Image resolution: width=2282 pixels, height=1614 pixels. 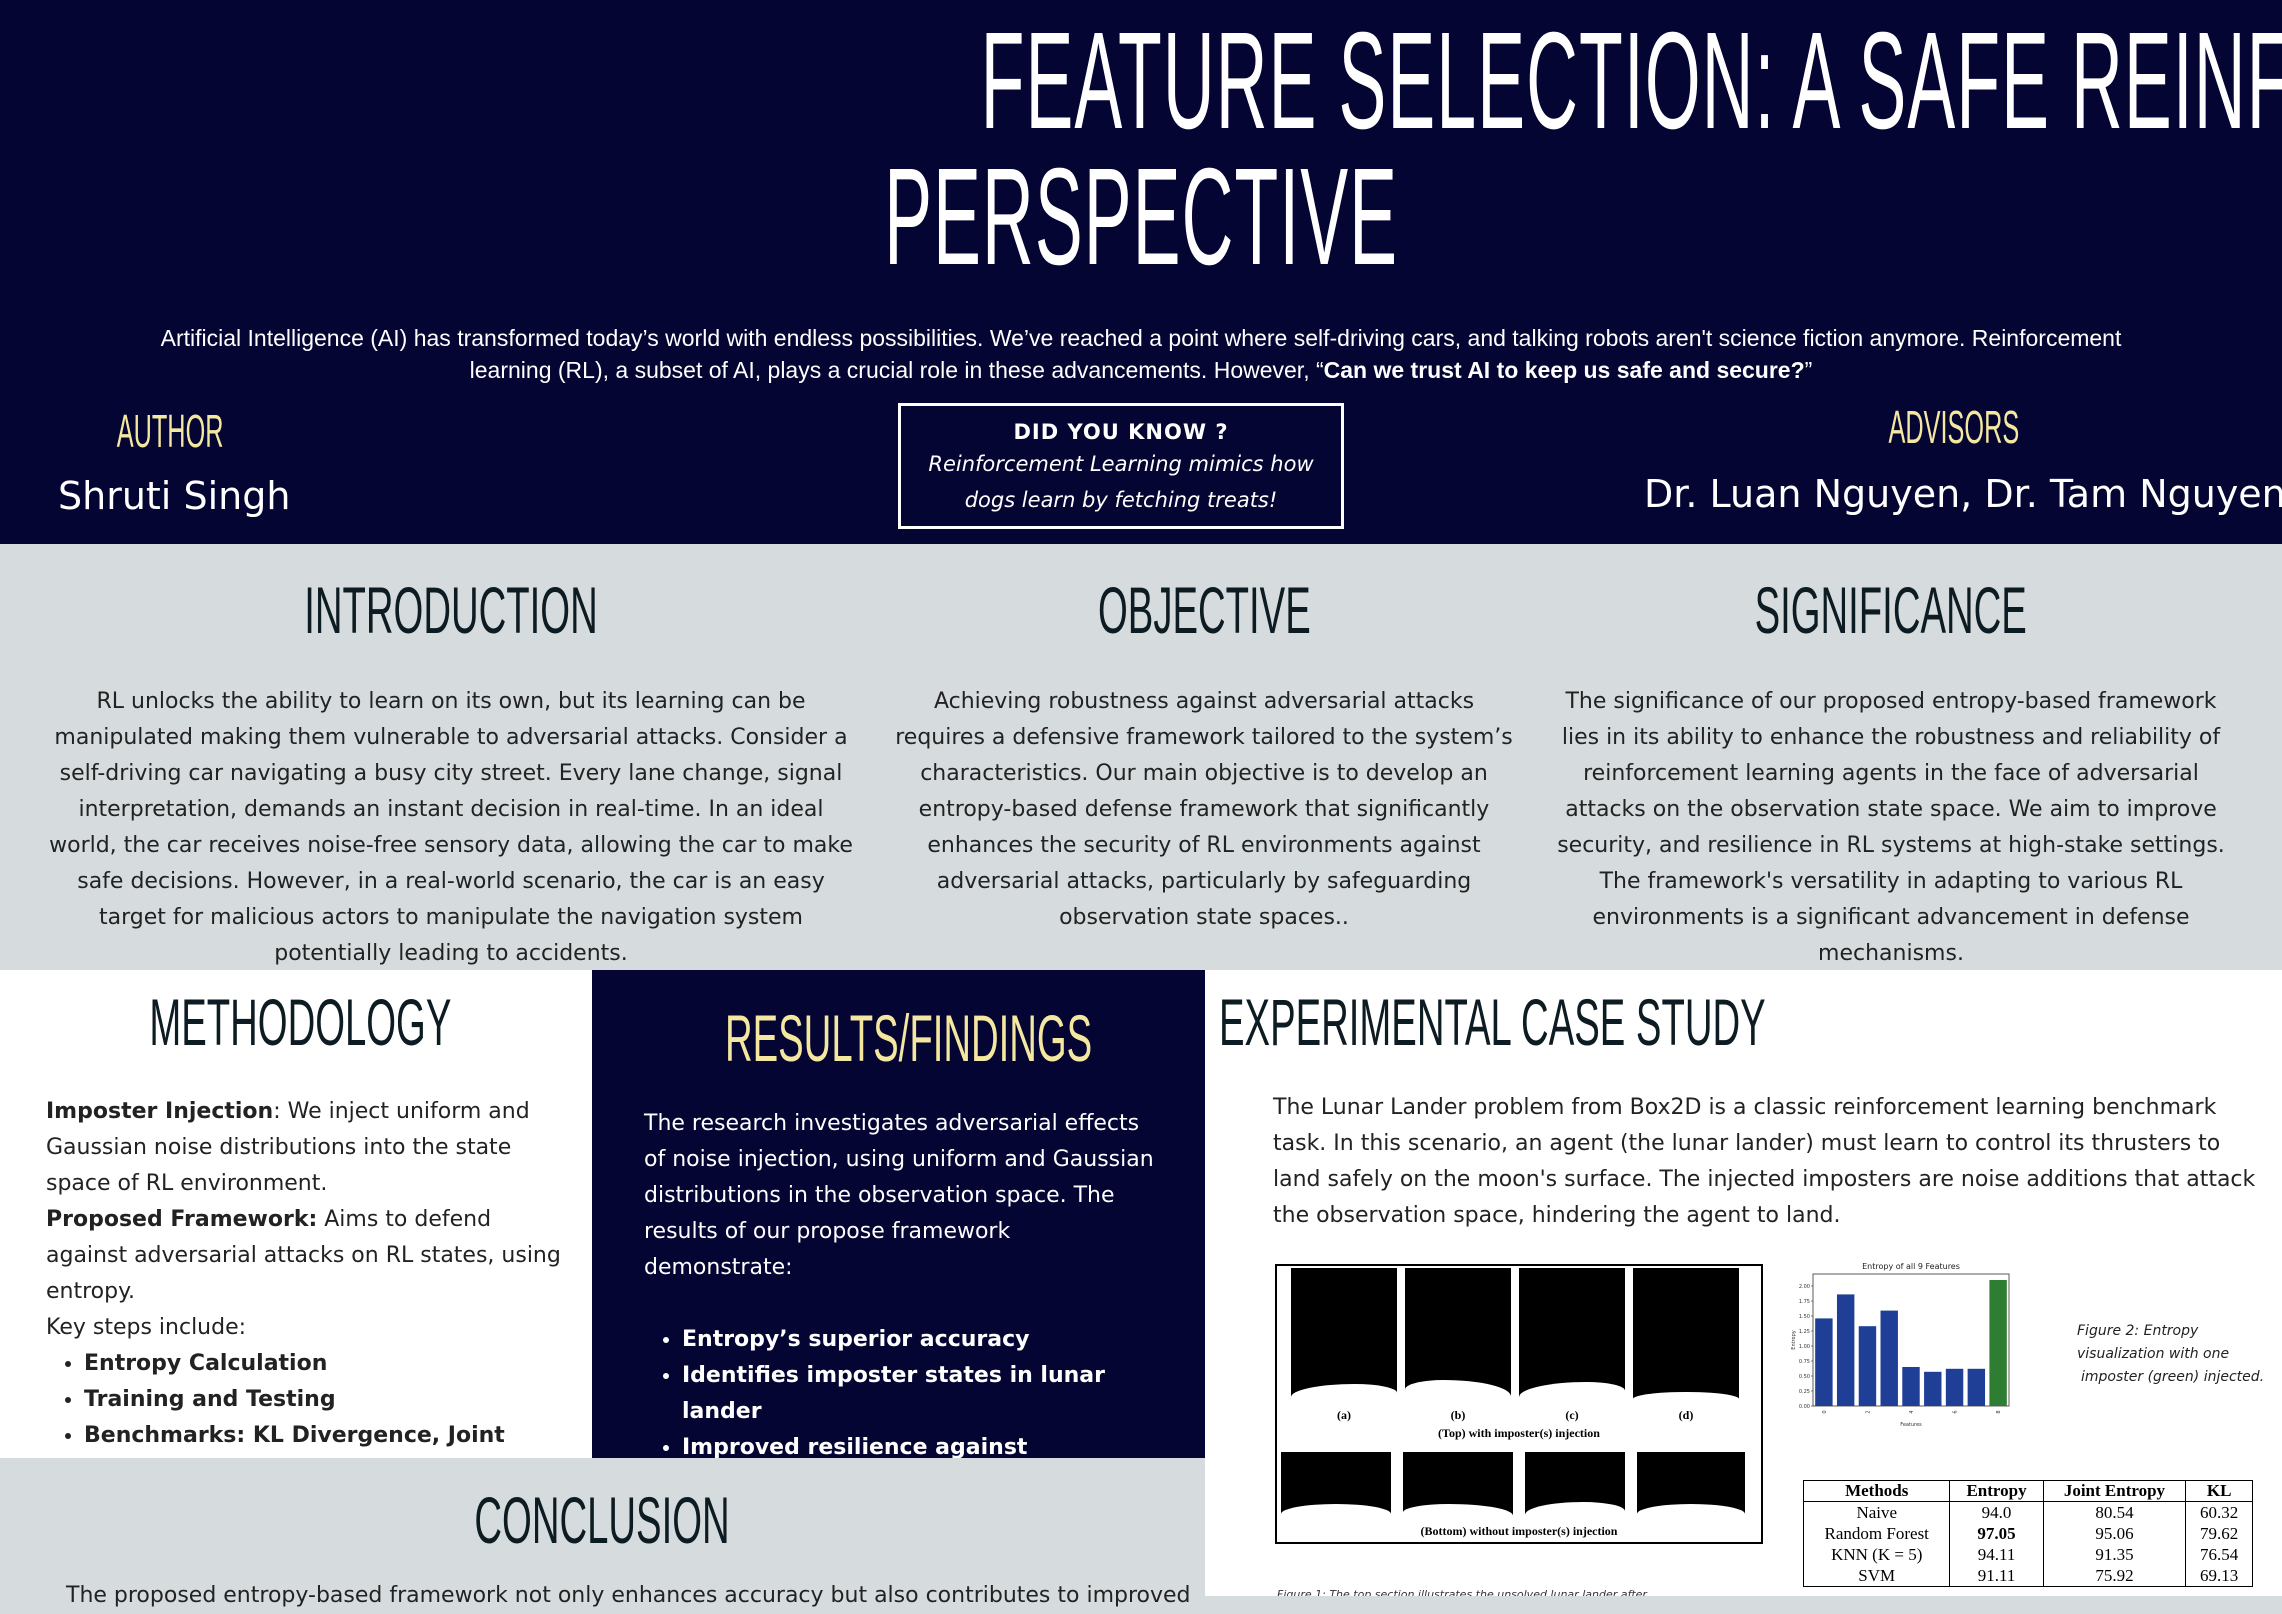 I want to click on y-tick-label: 1.50, so click(x=1804, y=1317).